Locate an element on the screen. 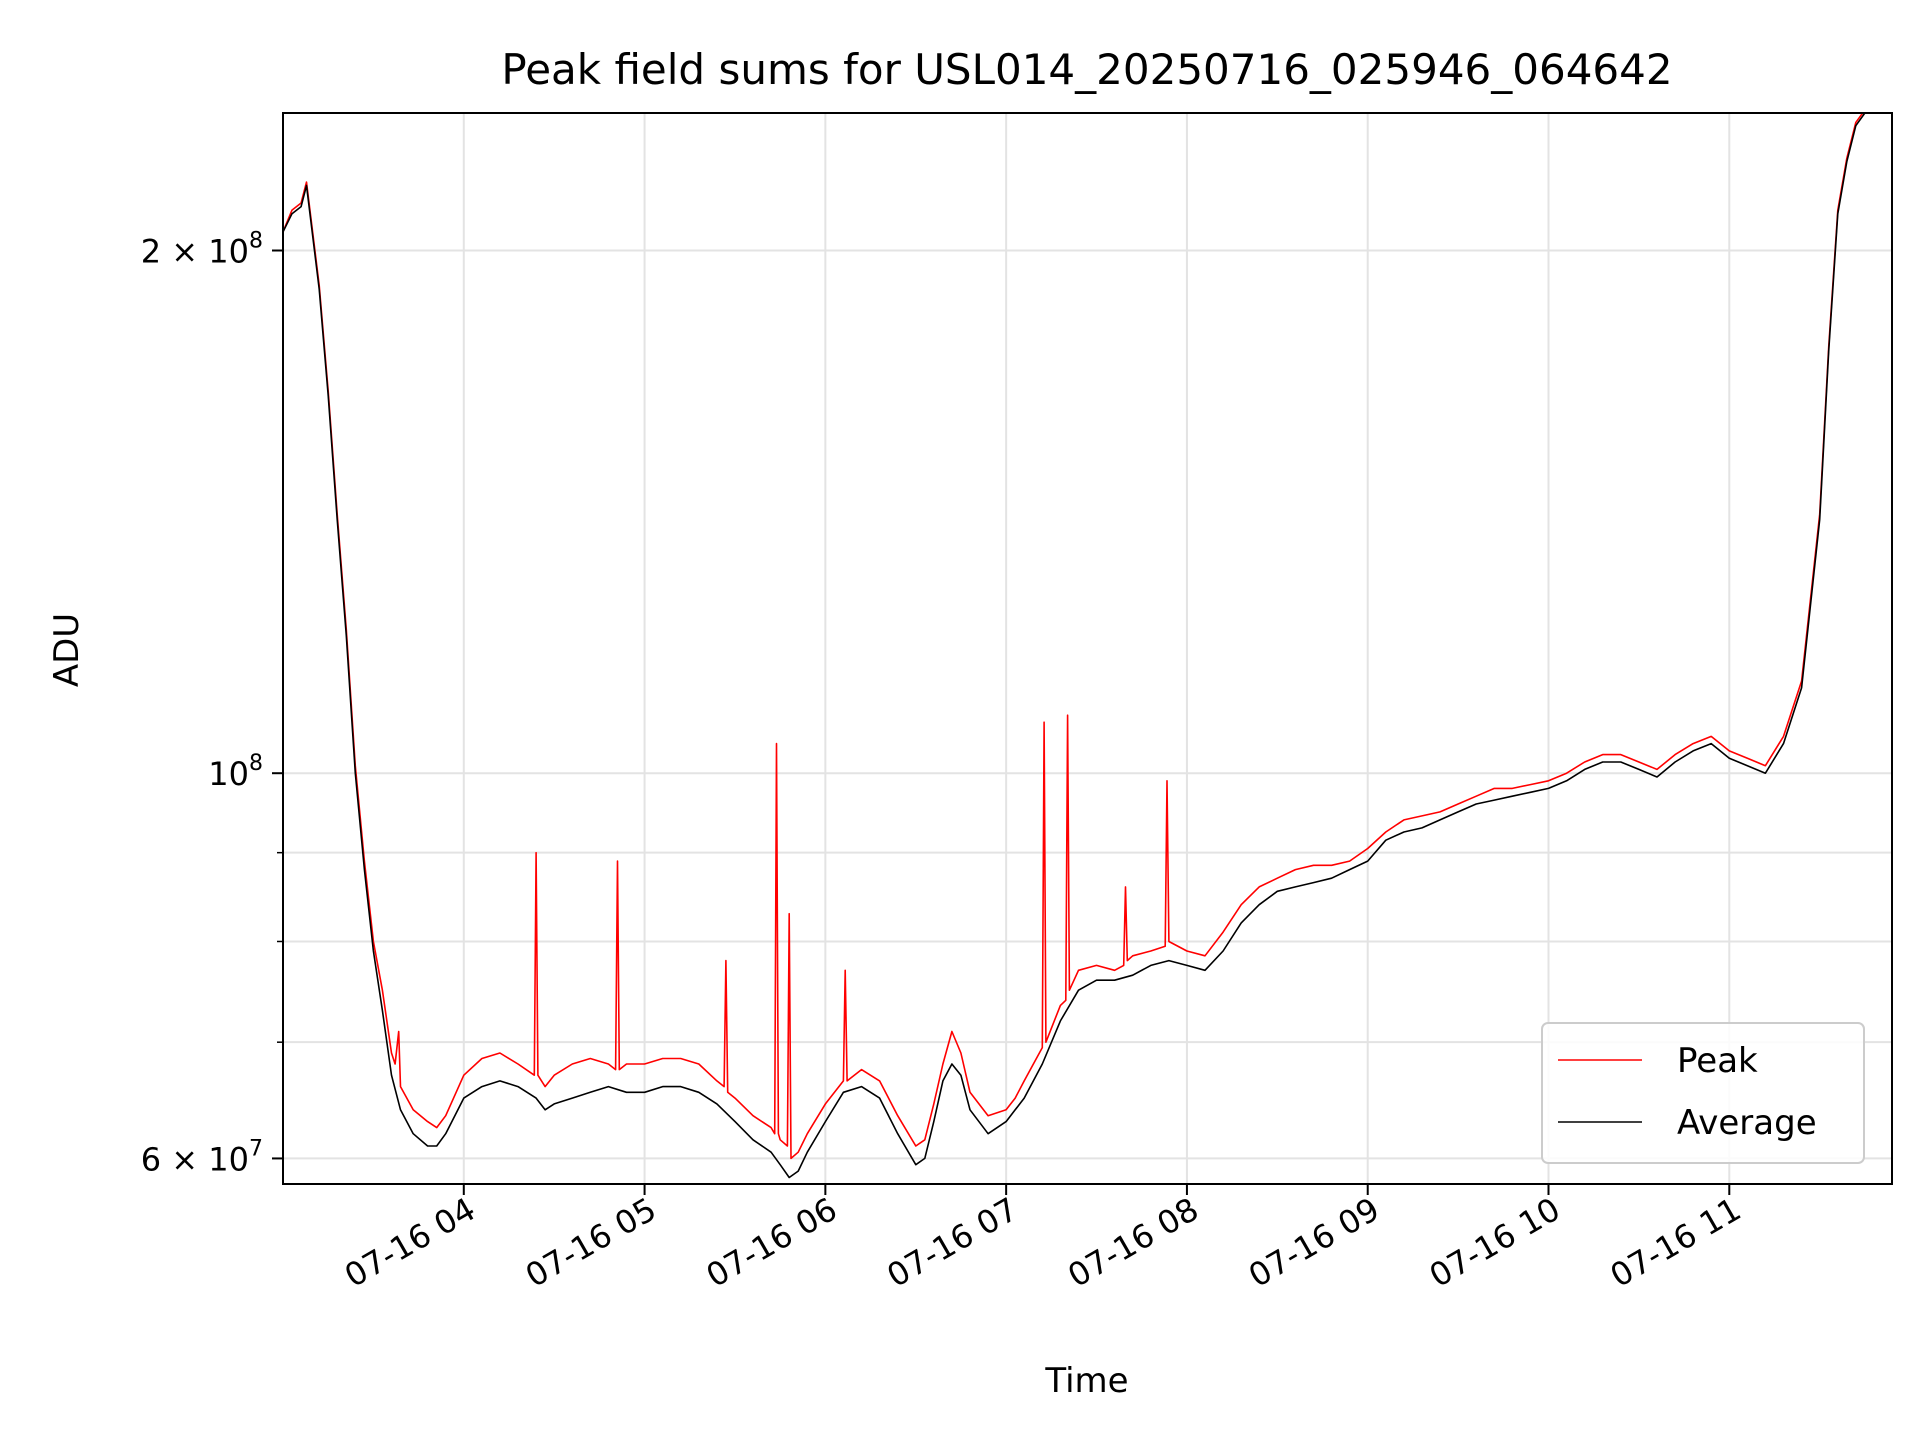 This screenshot has height=1440, width=1920. y-axis-label: ADU is located at coordinates (67, 650).